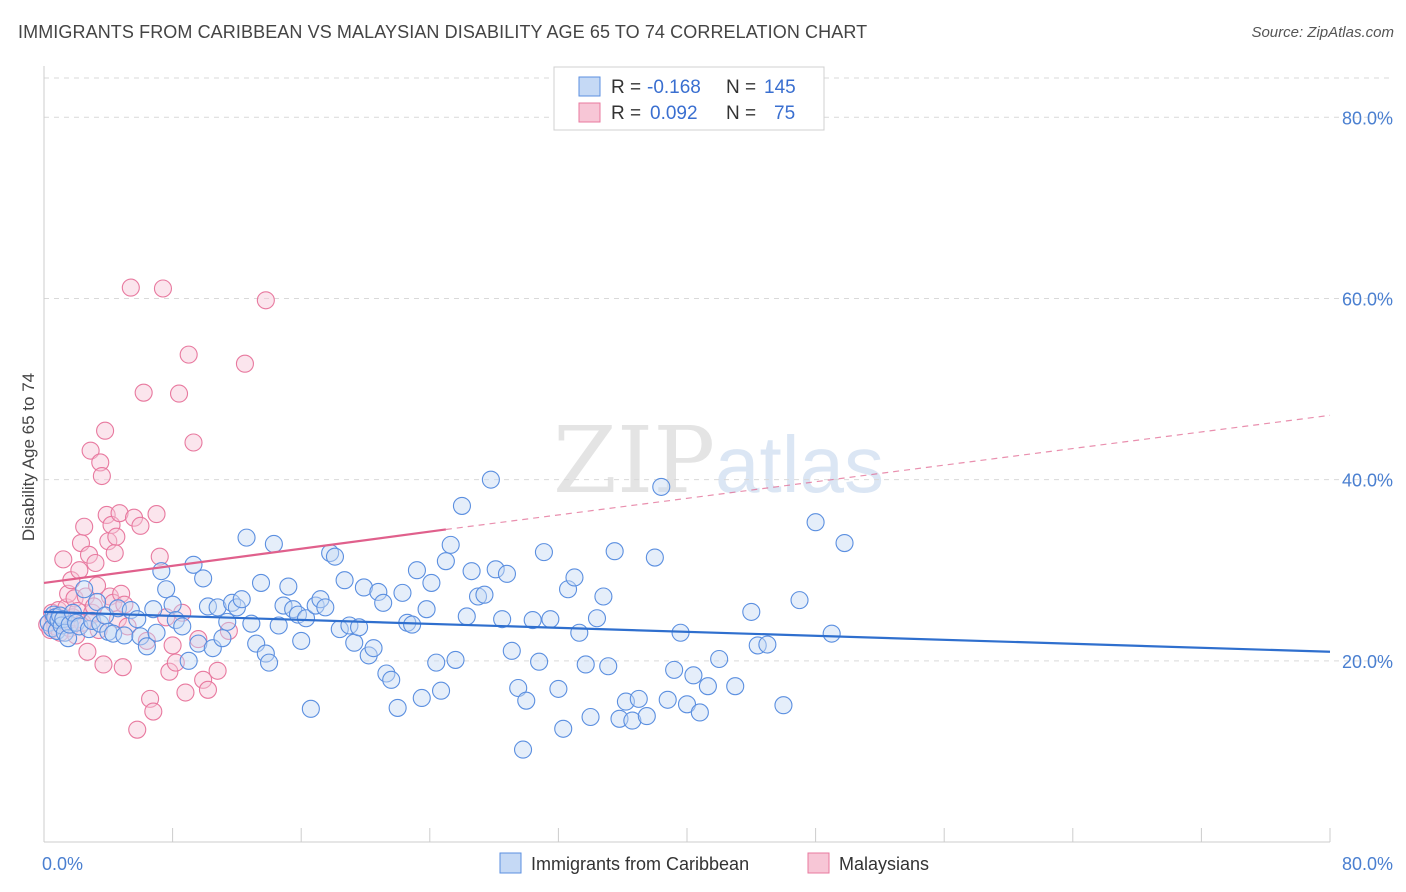  I want to click on watermark-atlas: atlas, so click(799, 464).